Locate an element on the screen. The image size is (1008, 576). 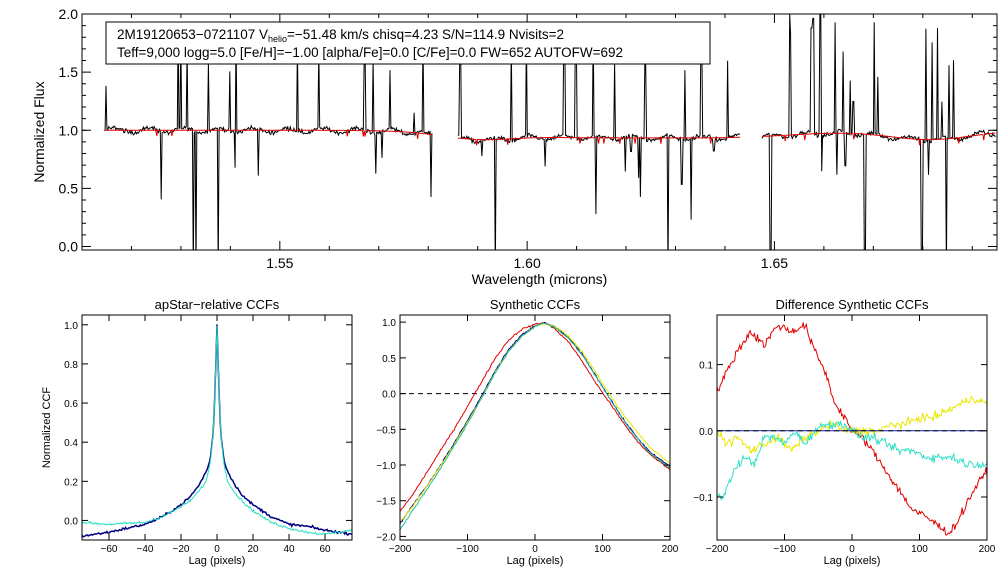
ccf-panel-2-xtick-label: −200 is located at coordinates (400, 549).